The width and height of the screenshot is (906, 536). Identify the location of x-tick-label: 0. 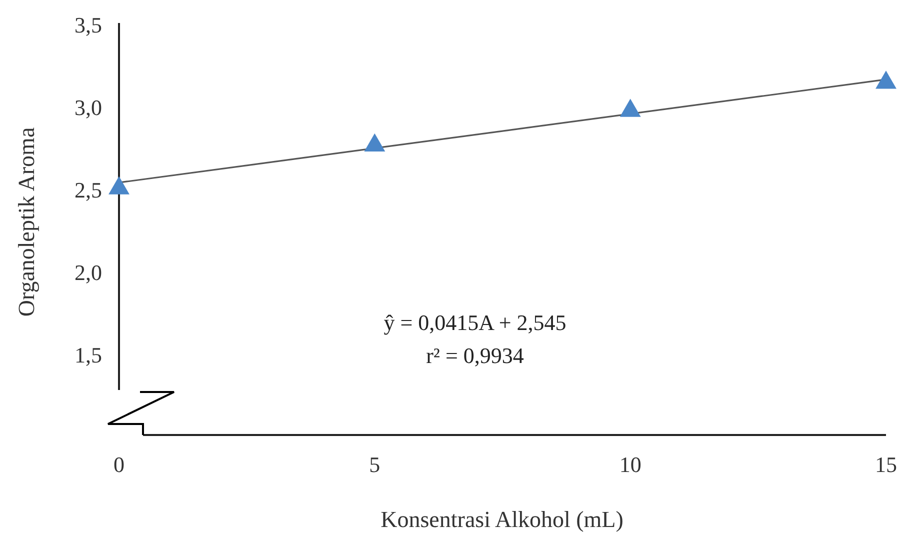
(119, 464).